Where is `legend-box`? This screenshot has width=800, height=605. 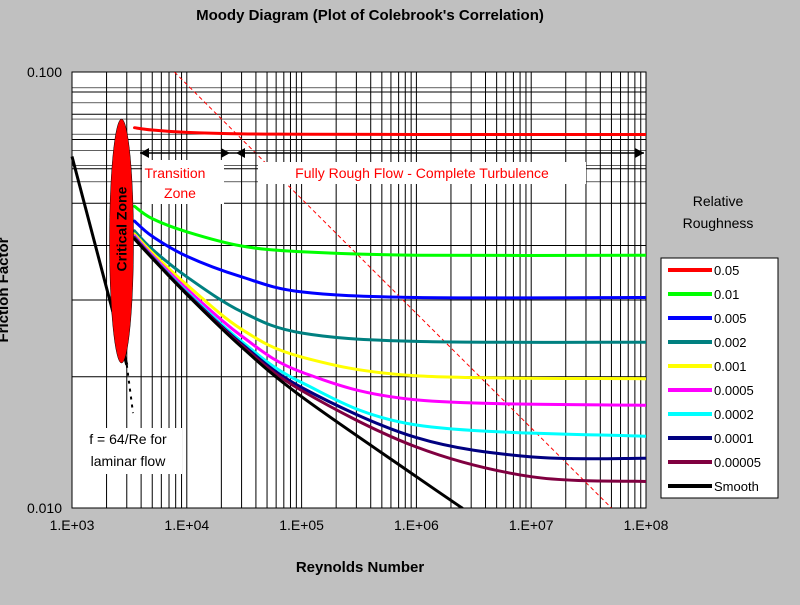 legend-box is located at coordinates (719, 378).